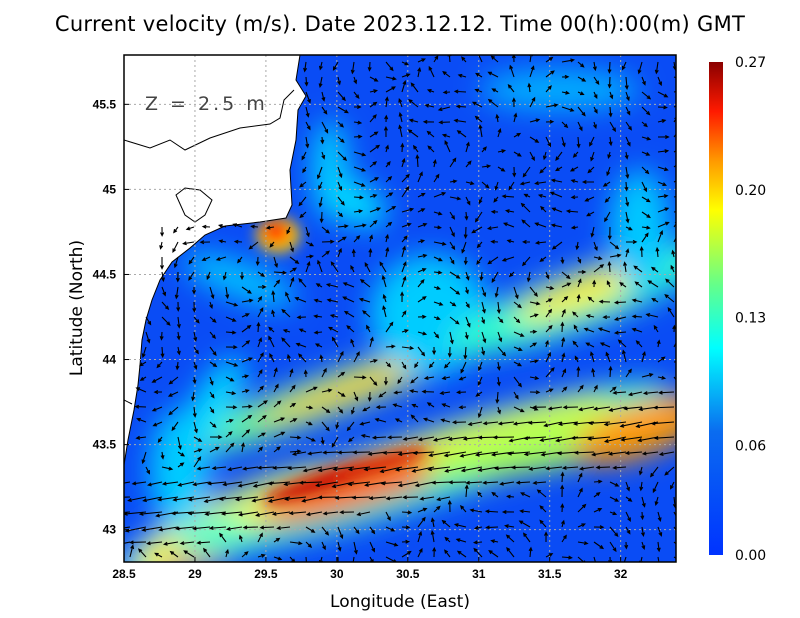  I want to click on depth-label: Z = 2.5 m, so click(206, 104).